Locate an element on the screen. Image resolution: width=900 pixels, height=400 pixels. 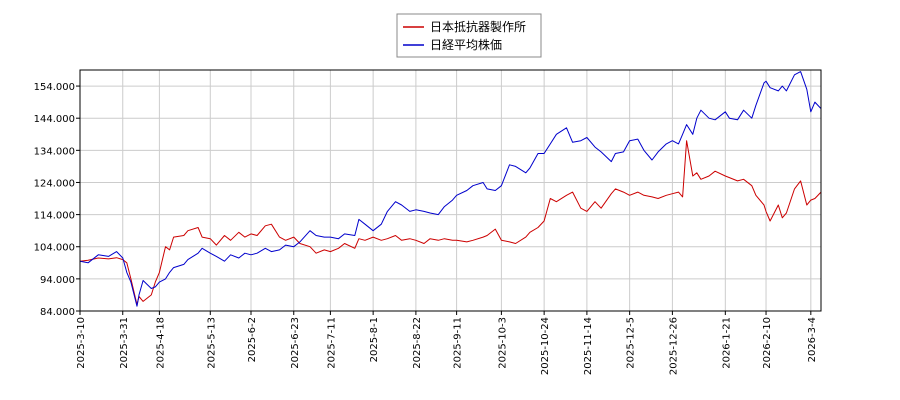
y-tick-label: 144.000 is located at coordinates (54, 119).